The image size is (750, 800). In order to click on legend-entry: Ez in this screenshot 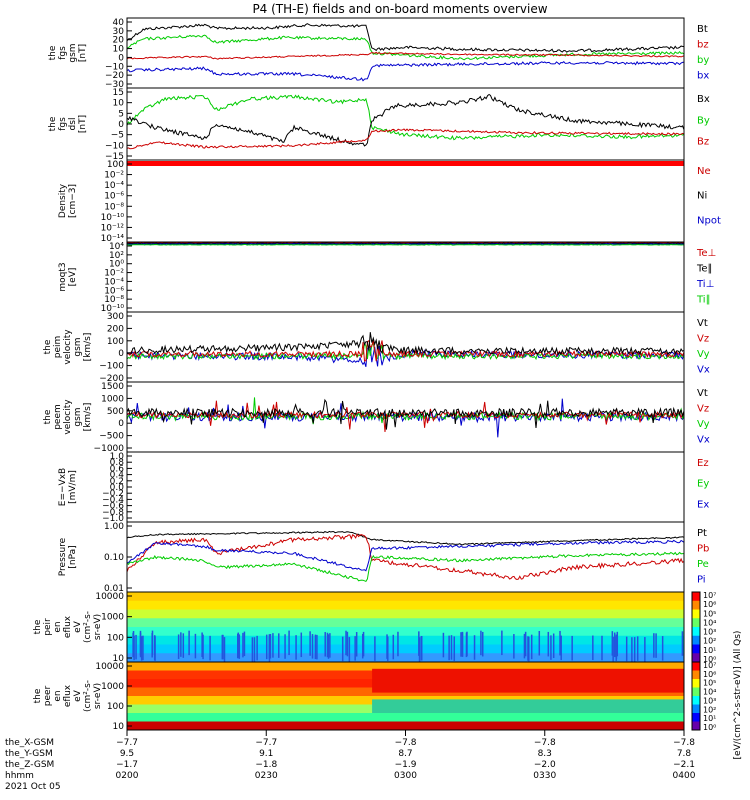, I will do `click(703, 463)`.